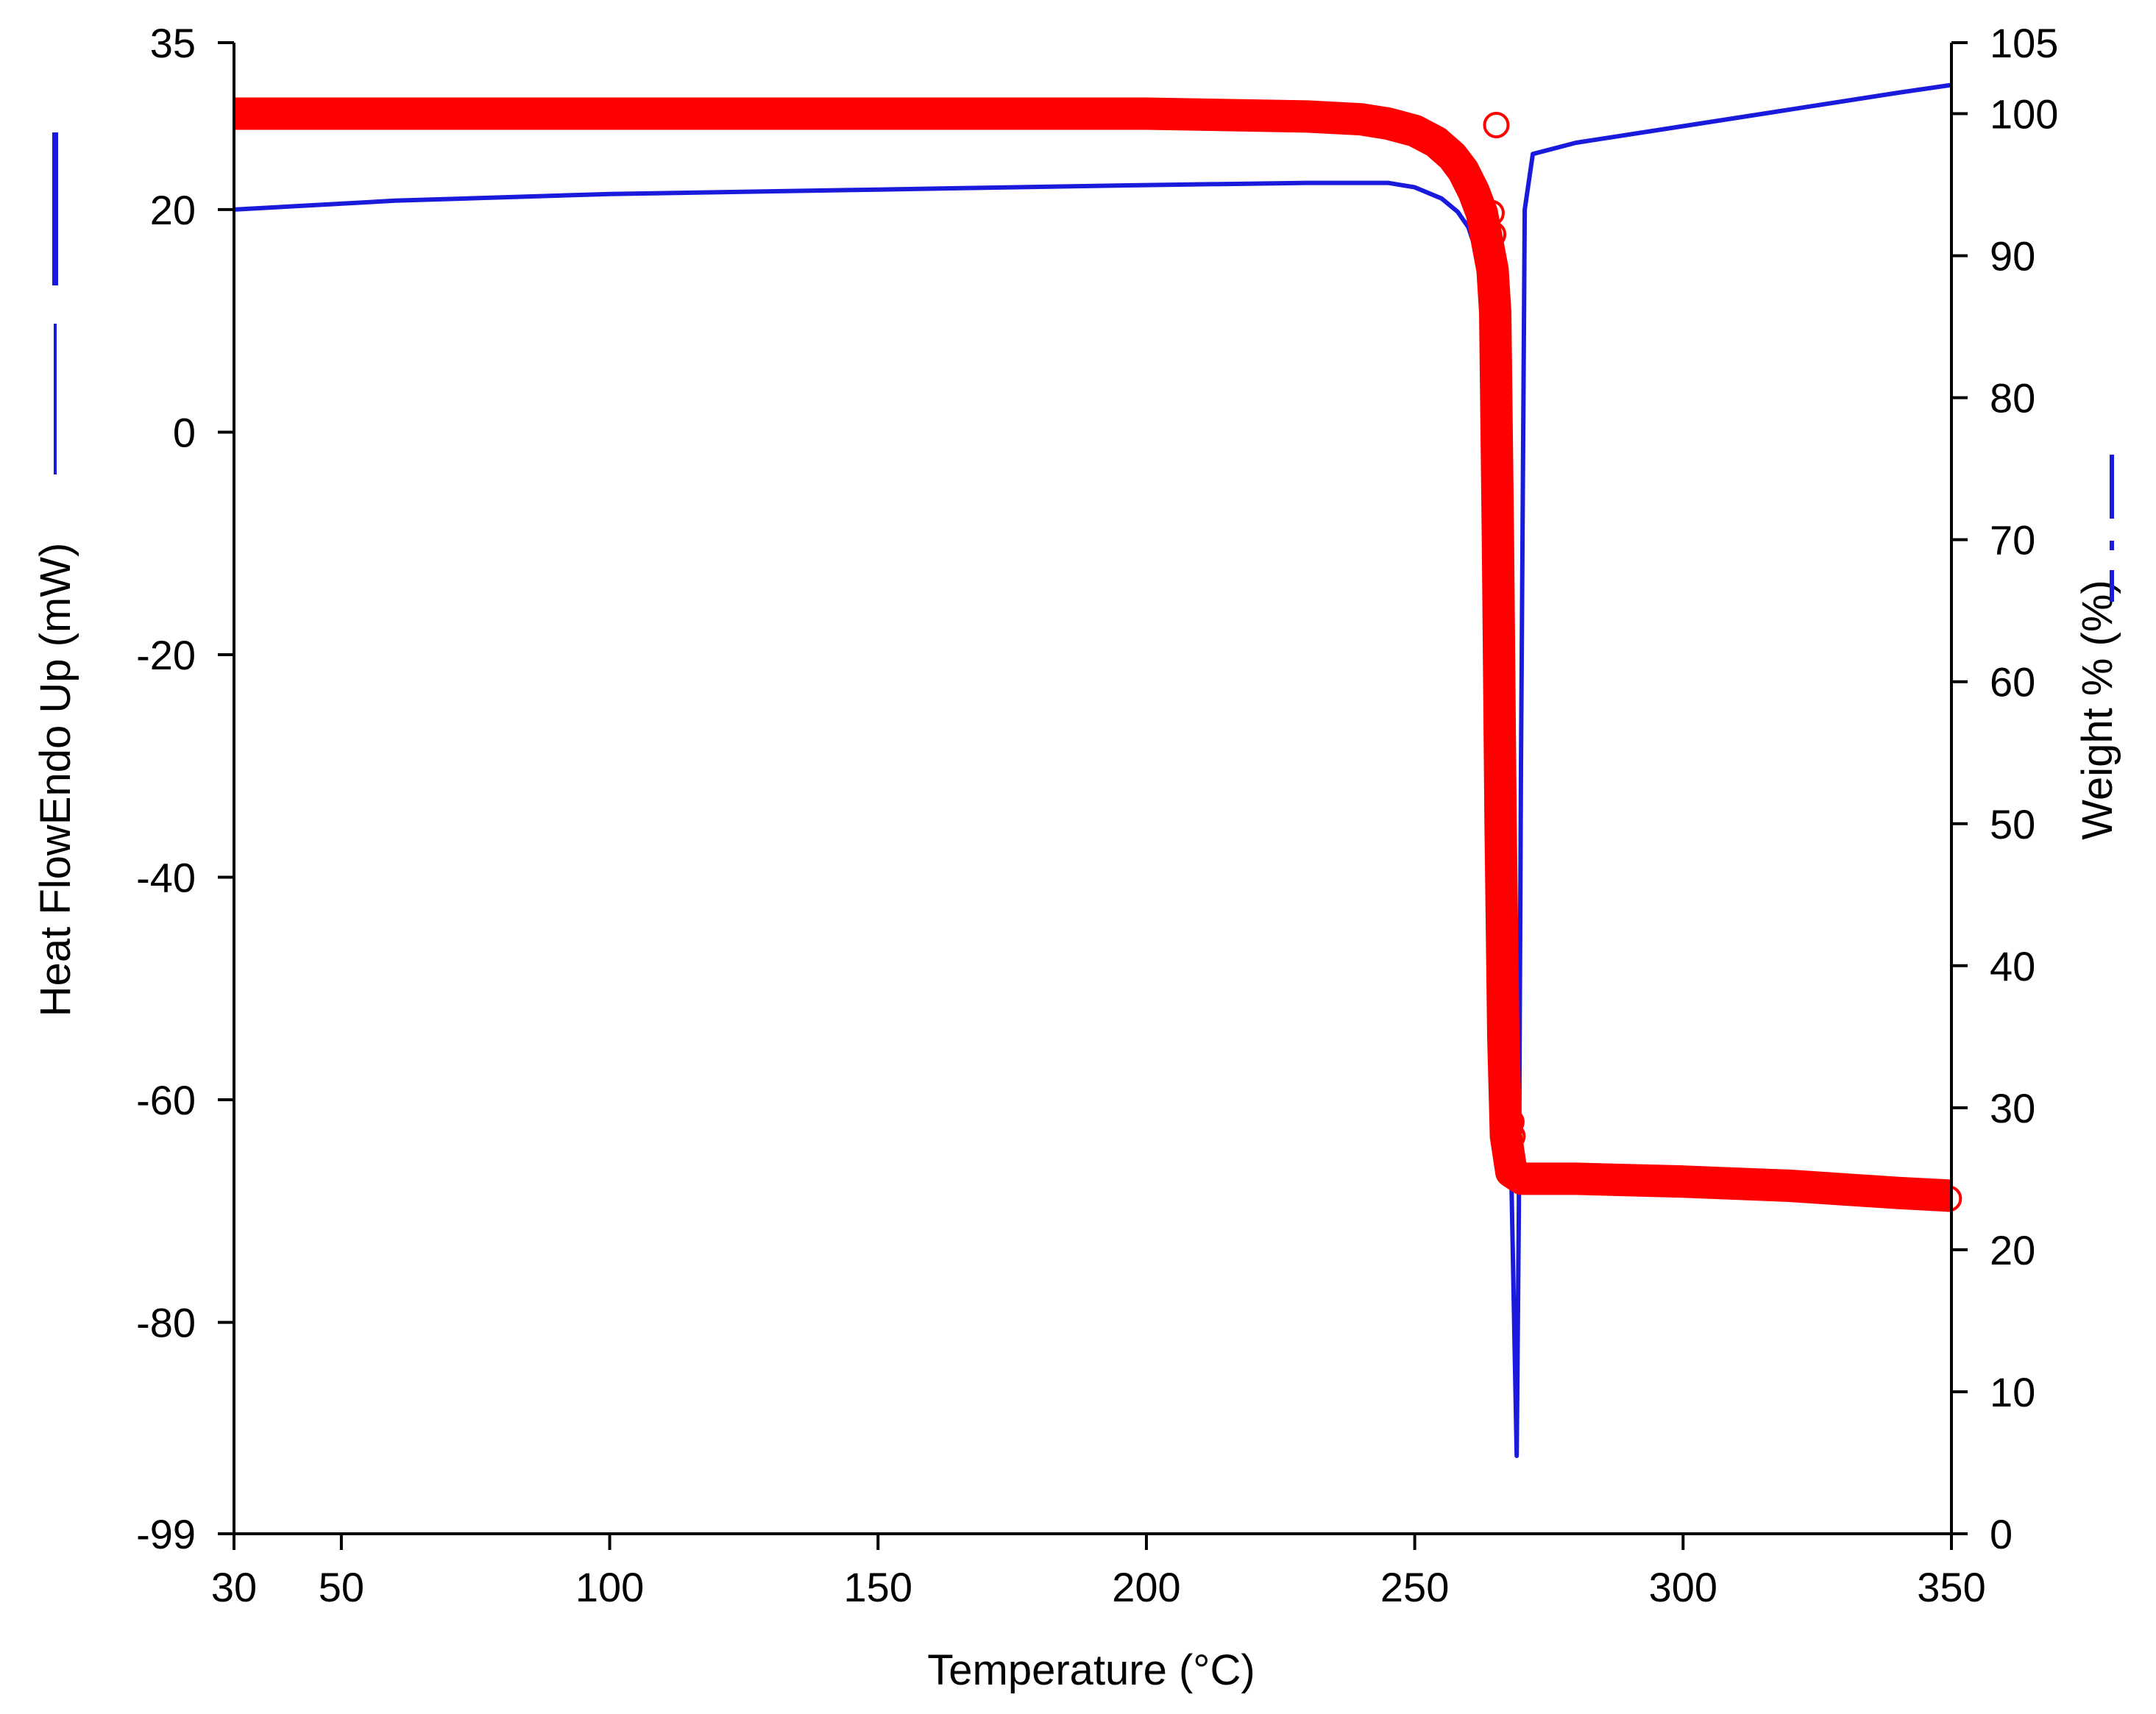  I want to click on y-right-tick-label: 60, so click(2013, 682).